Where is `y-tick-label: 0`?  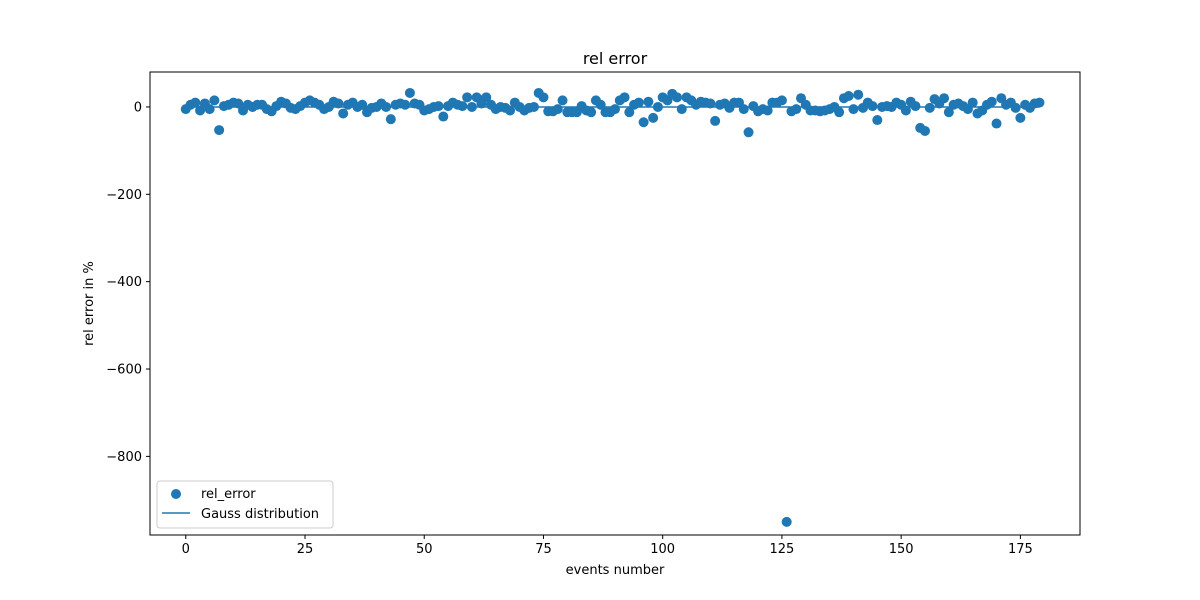 y-tick-label: 0 is located at coordinates (138, 107).